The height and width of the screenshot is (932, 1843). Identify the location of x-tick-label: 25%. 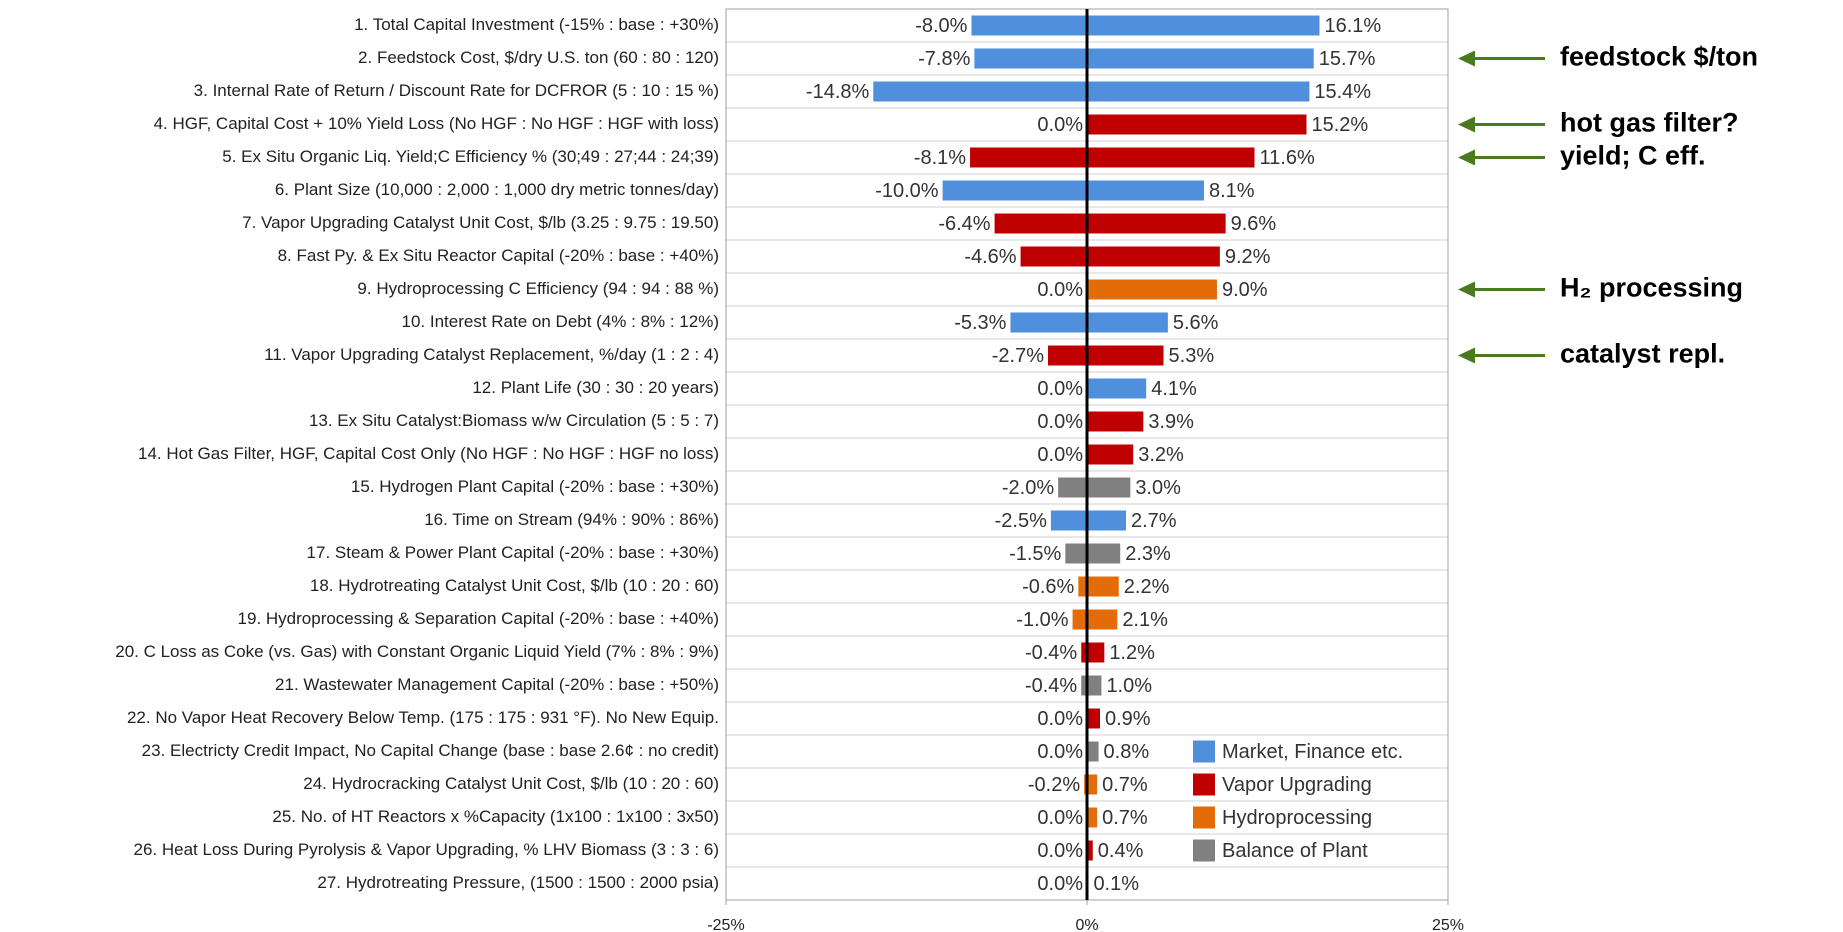
(1448, 924).